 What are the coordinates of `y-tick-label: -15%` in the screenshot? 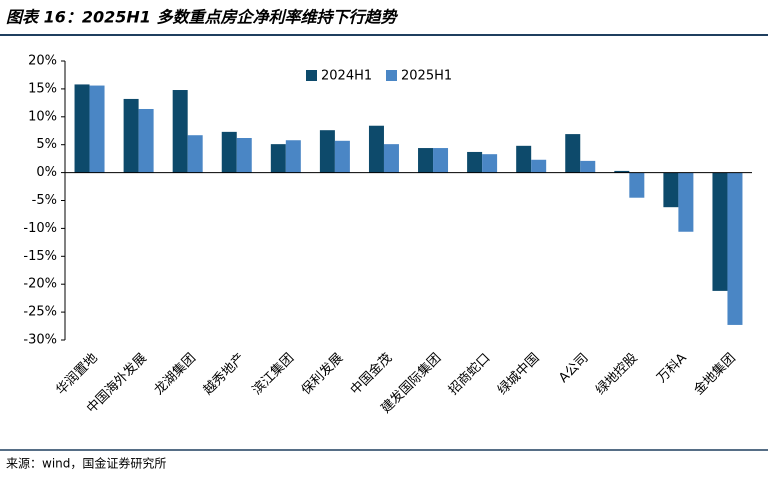 It's located at (40, 256).